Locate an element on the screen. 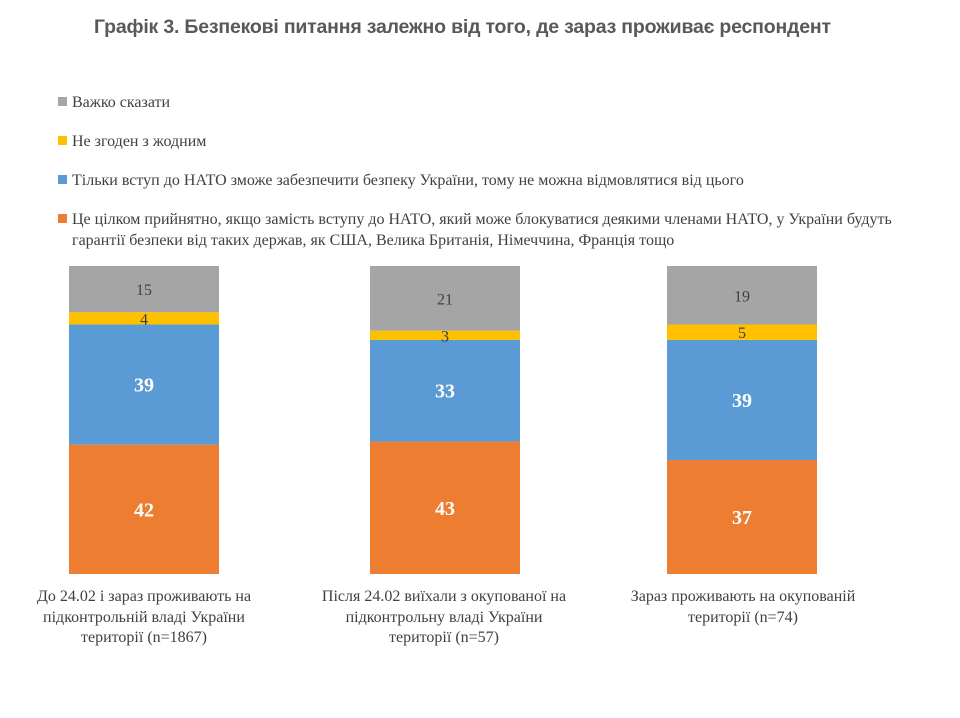  legend-label: Важко сказати is located at coordinates (121, 102).